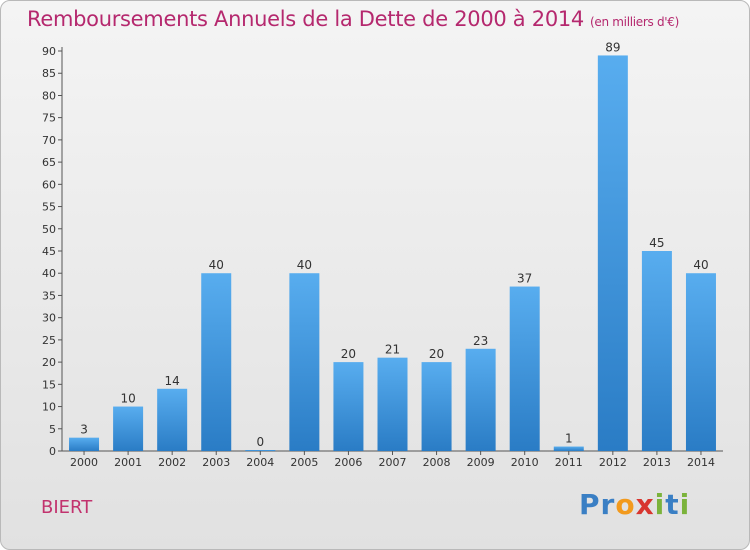 The height and width of the screenshot is (550, 750). What do you see at coordinates (480, 341) in the screenshot?
I see `data-label: 23` at bounding box center [480, 341].